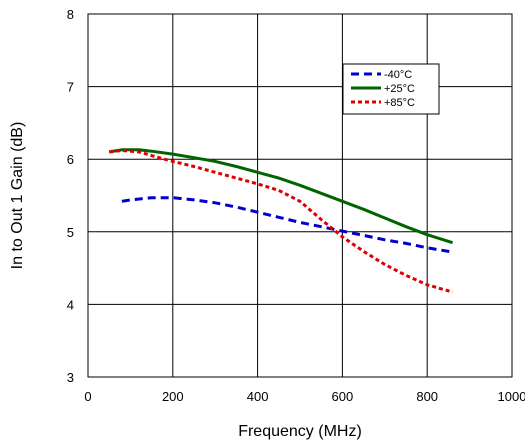 Image resolution: width=525 pixels, height=446 pixels. Describe the element at coordinates (70, 304) in the screenshot. I see `y-tick-label: 4` at that location.